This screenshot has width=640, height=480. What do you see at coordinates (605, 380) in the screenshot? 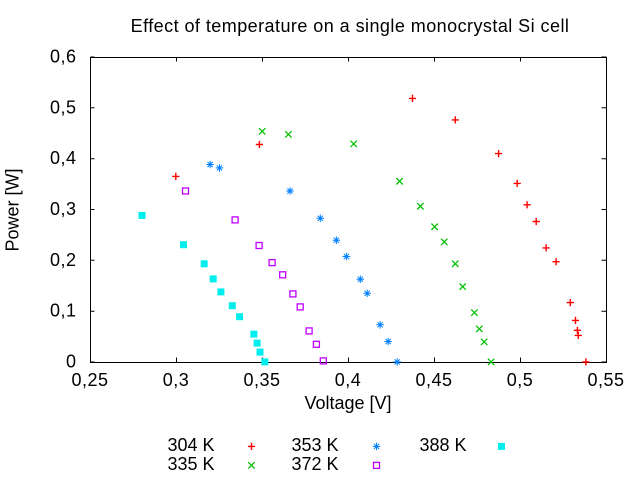
I see `svg-text: 0,55` at bounding box center [605, 380].